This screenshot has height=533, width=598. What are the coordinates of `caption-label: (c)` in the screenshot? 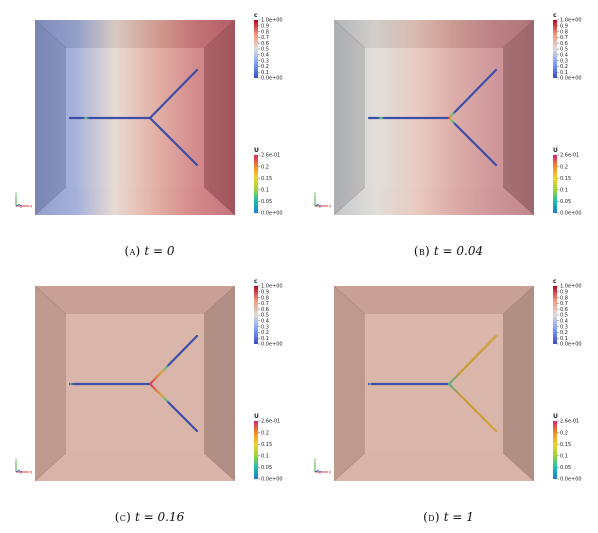 It's located at (123, 517).